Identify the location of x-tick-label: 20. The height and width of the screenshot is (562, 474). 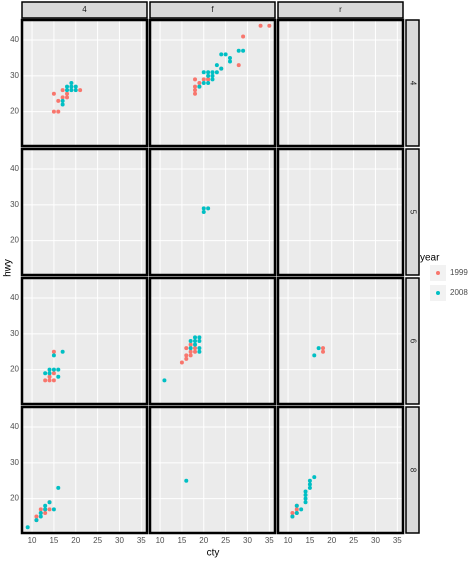
(75, 540).